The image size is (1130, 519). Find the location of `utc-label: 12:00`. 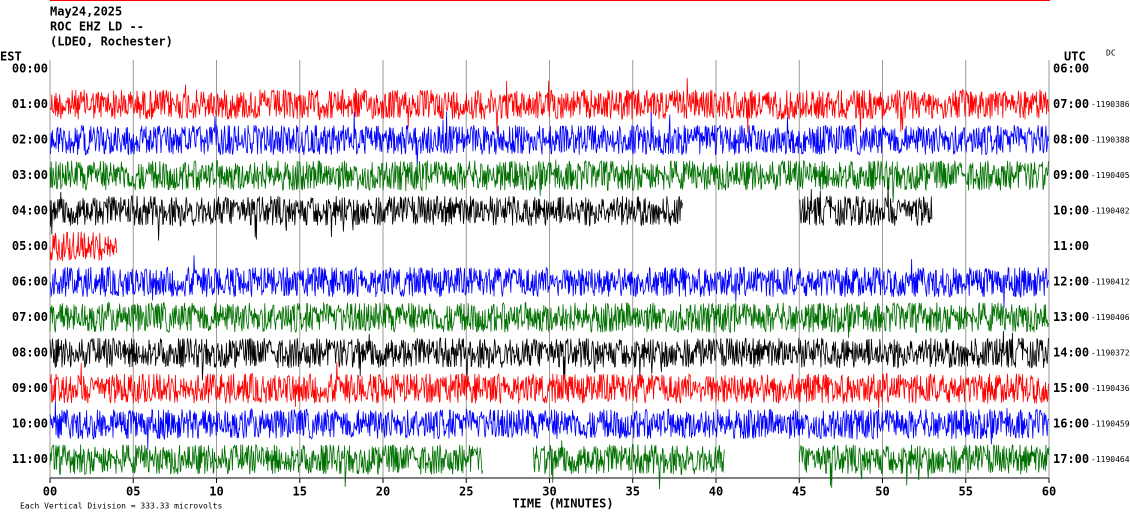

utc-label: 12:00 is located at coordinates (1071, 282).